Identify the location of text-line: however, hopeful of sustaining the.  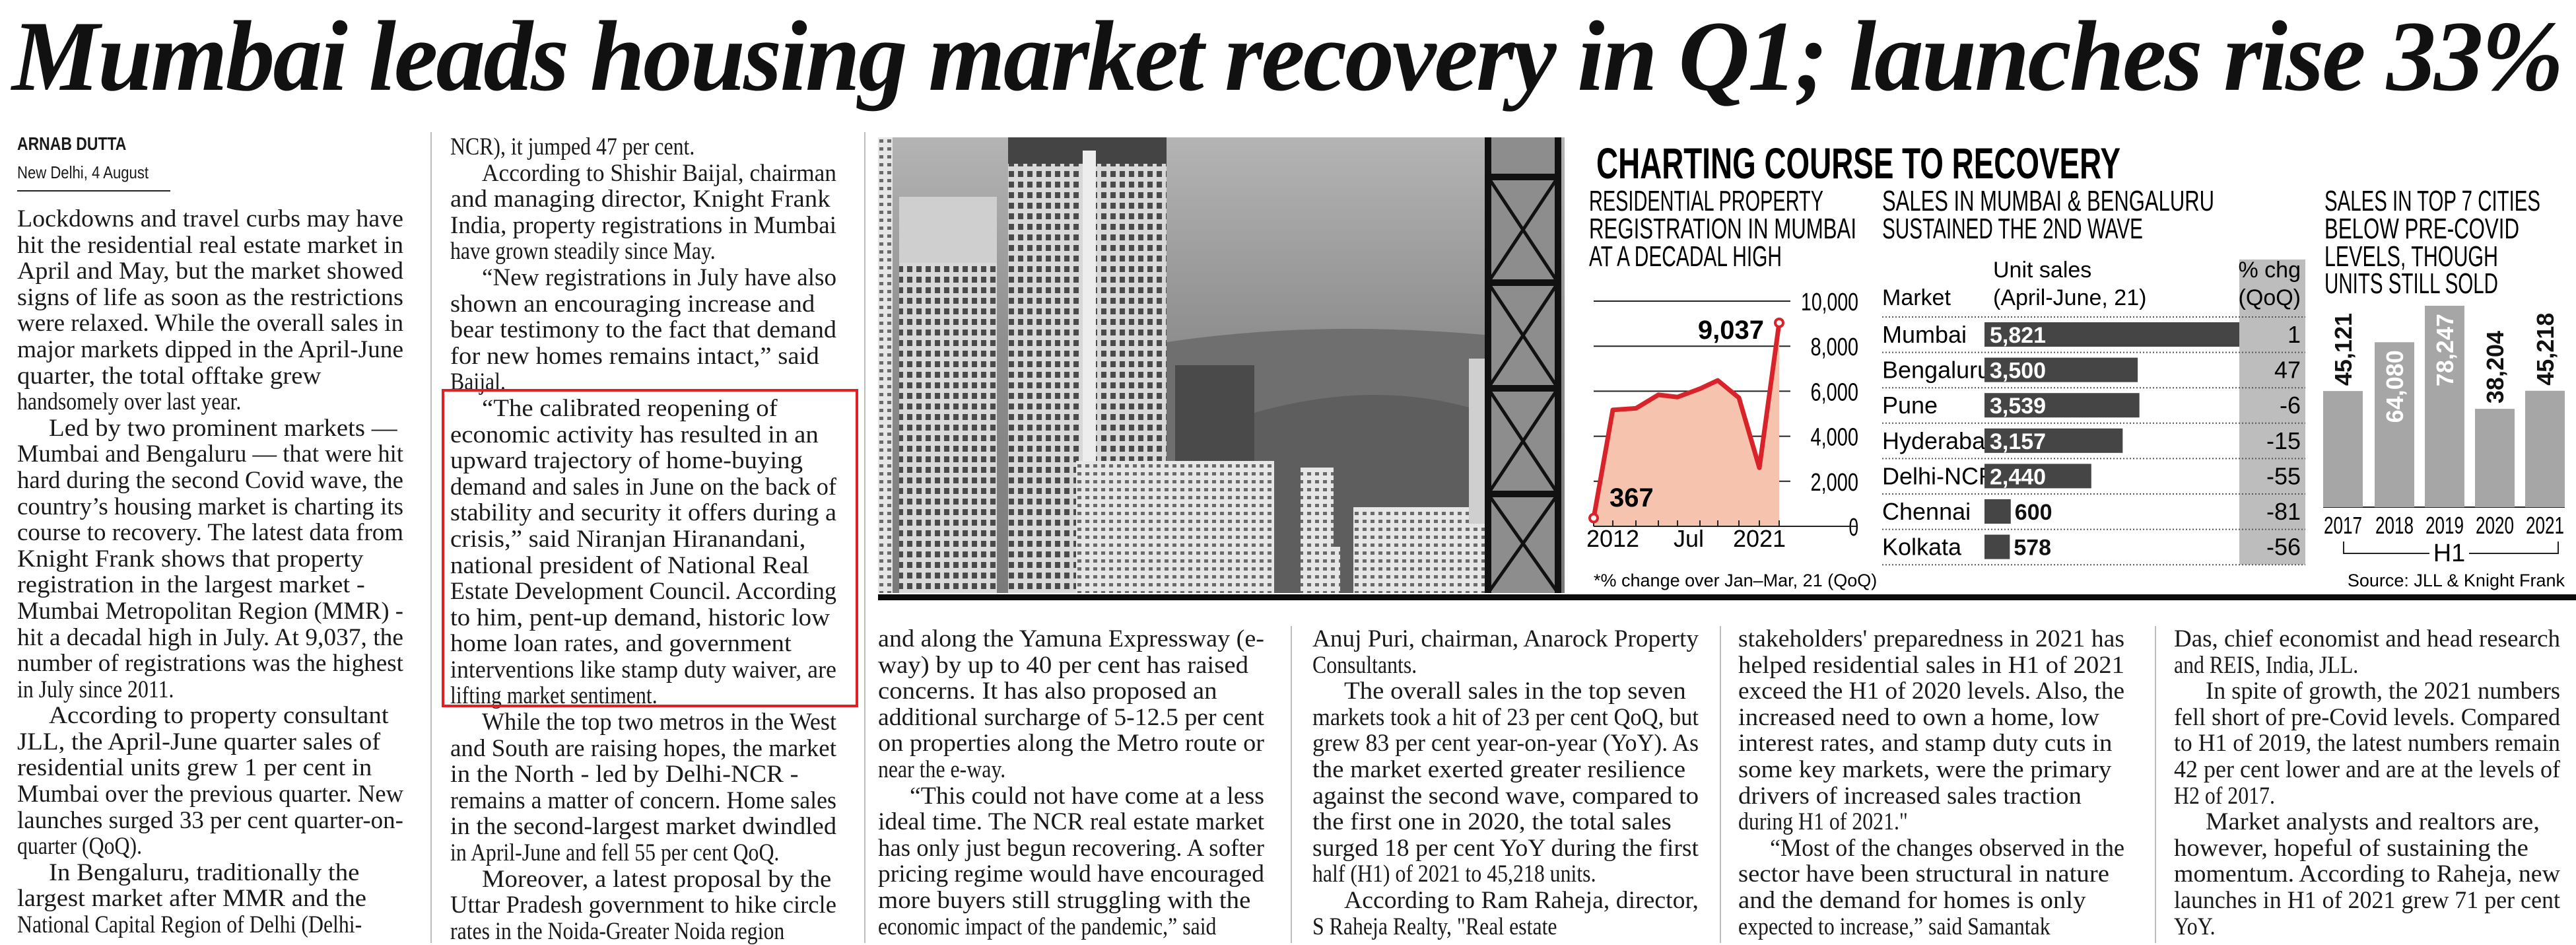
(2367, 848).